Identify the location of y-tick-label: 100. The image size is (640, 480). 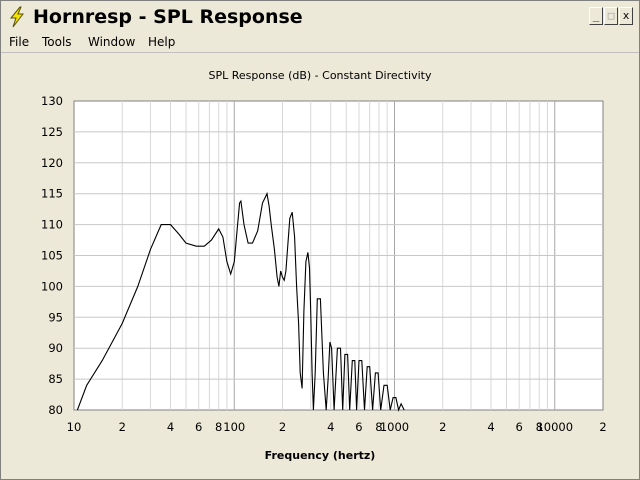
(52, 286).